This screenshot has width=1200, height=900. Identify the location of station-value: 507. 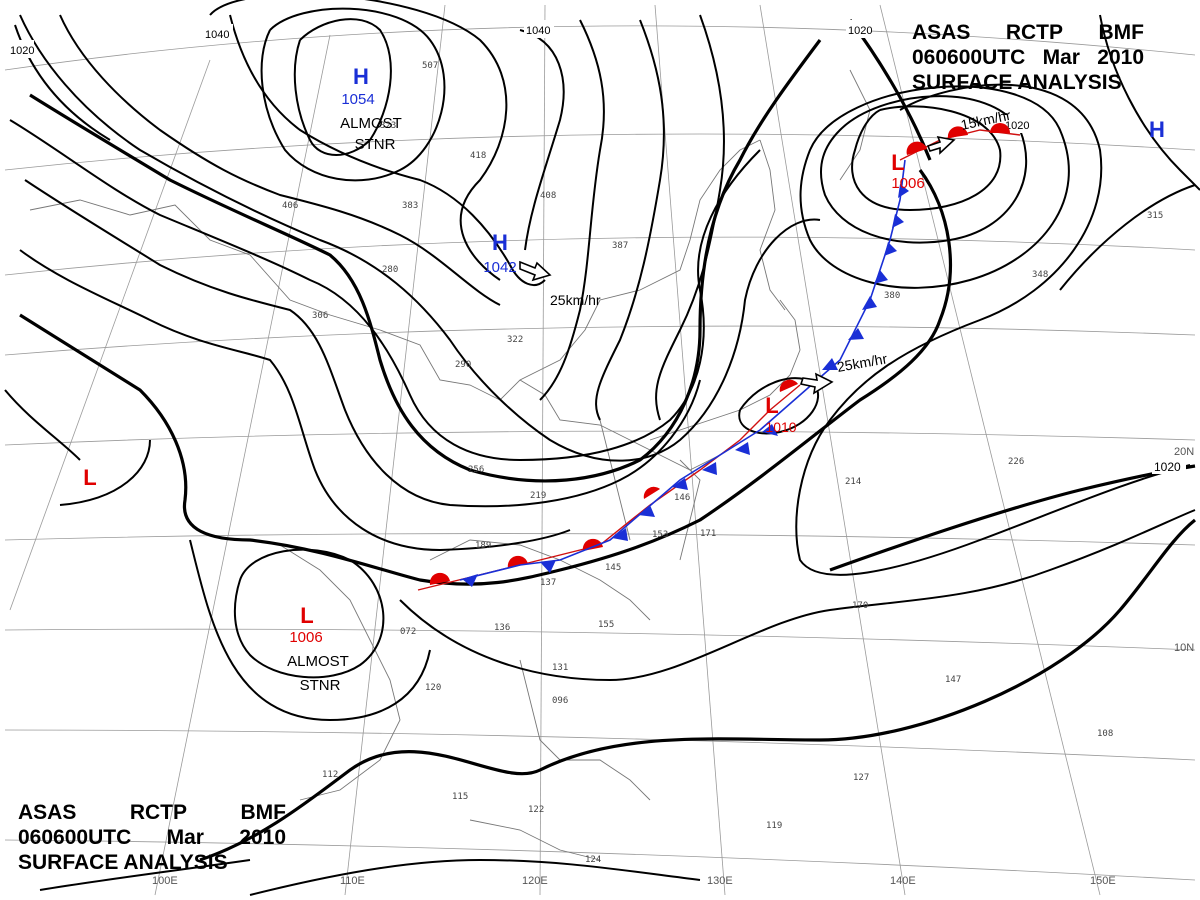
(430, 66).